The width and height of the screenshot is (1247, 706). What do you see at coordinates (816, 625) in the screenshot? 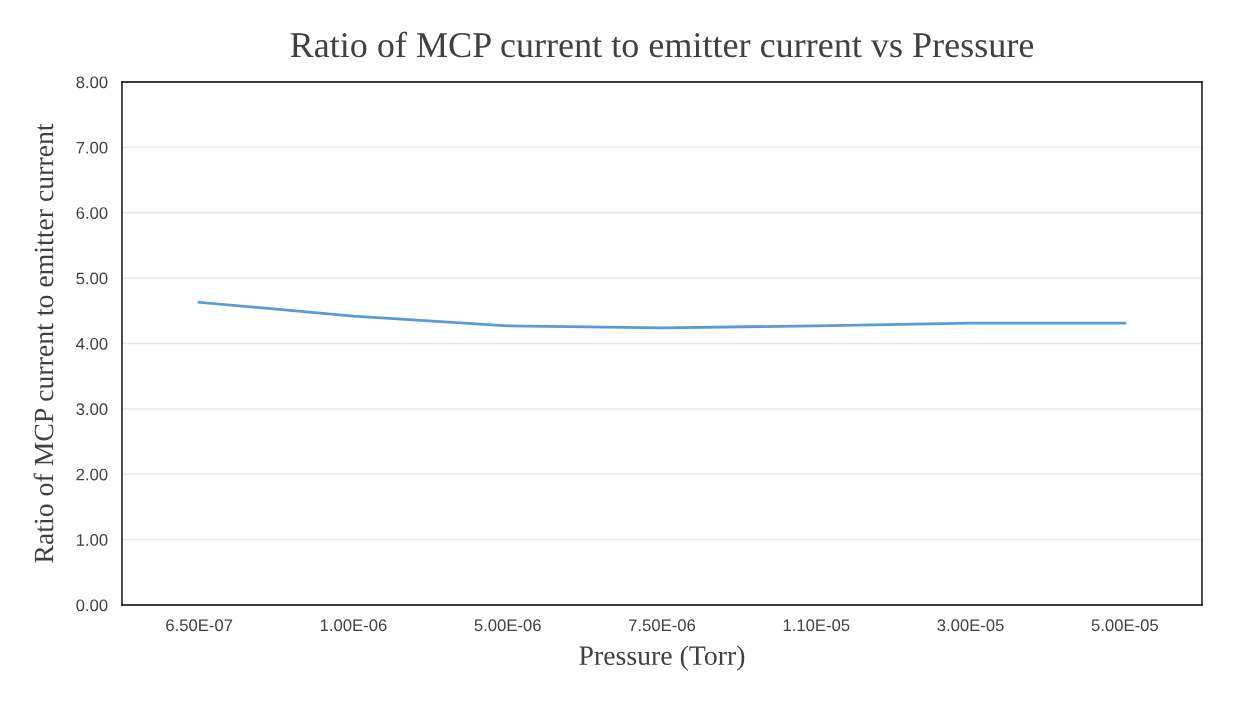
I see `x-tick-label: 1.10E-05` at bounding box center [816, 625].